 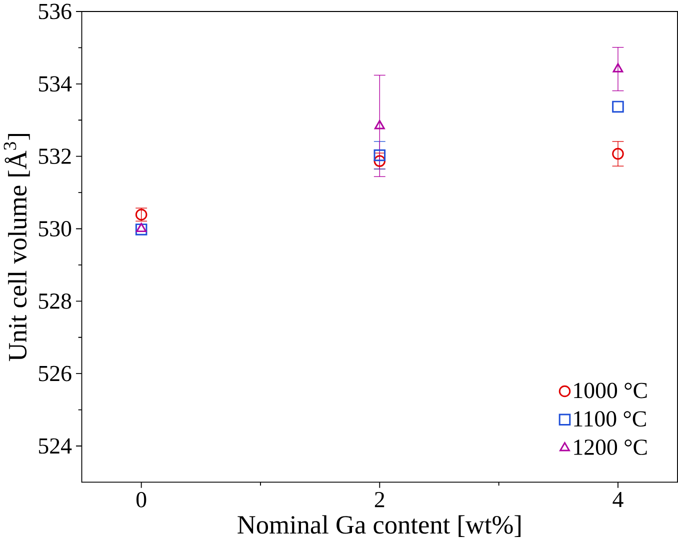 What do you see at coordinates (379, 526) in the screenshot?
I see `x-axis-title: Nominal Ga content [wt%]` at bounding box center [379, 526].